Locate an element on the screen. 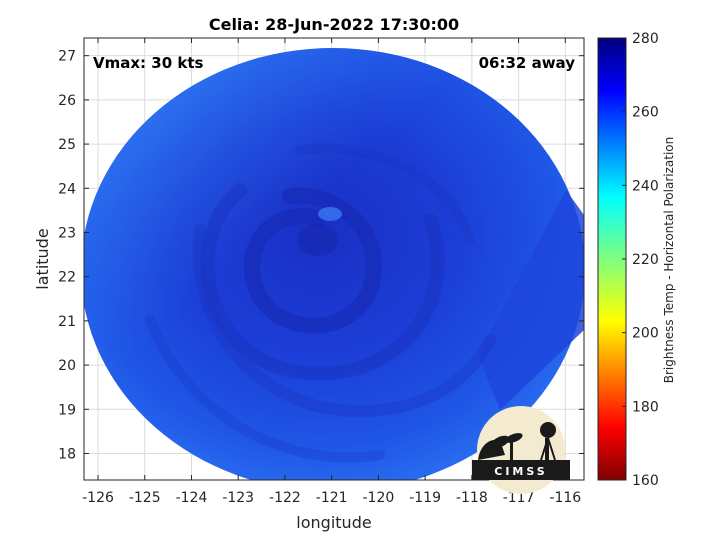 The height and width of the screenshot is (540, 720). colorbar-tick-label: 200 is located at coordinates (645, 334).